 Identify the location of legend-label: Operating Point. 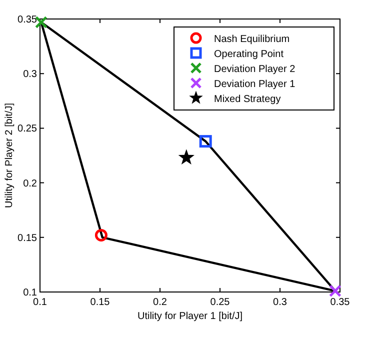
(249, 54).